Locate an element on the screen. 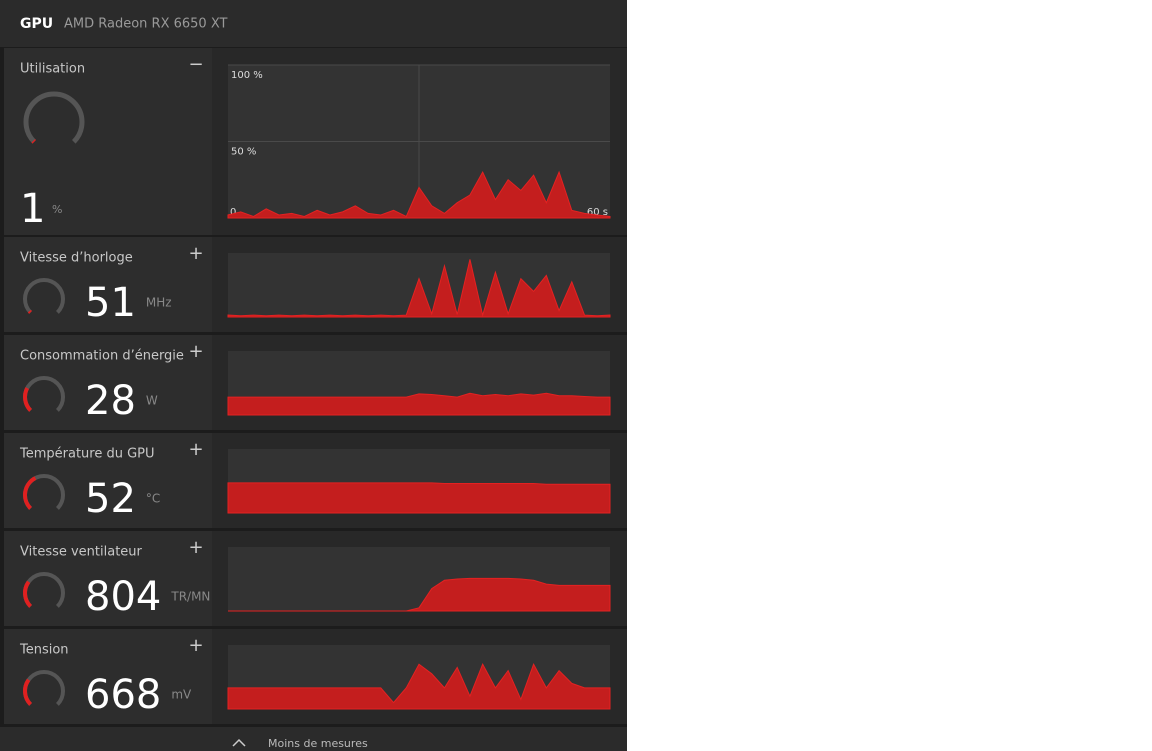 Image resolution: width=1152 pixels, height=751 pixels. metric-value: 1 is located at coordinates (32, 209).